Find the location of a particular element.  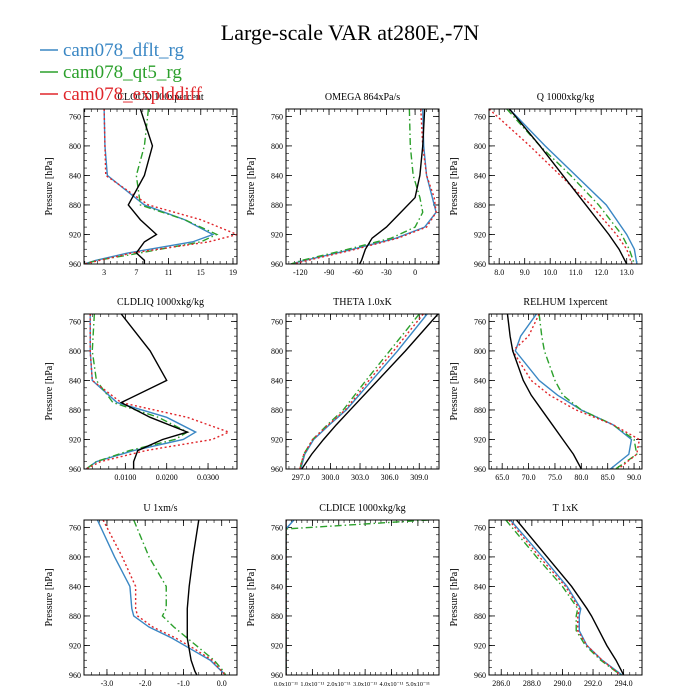

series-line-cam078_qt5_rg is located at coordinates (151, 186).